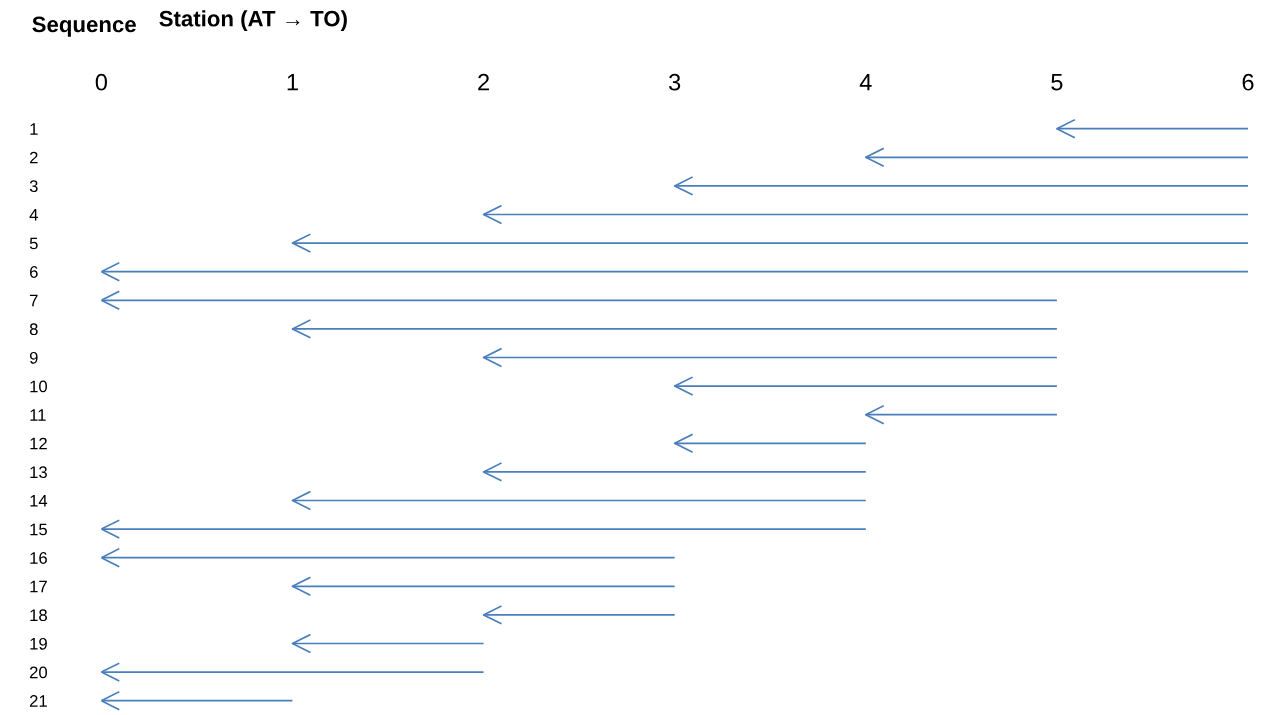 This screenshot has width=1267, height=715. Describe the element at coordinates (33, 215) in the screenshot. I see `y-tick-label: 4` at that location.